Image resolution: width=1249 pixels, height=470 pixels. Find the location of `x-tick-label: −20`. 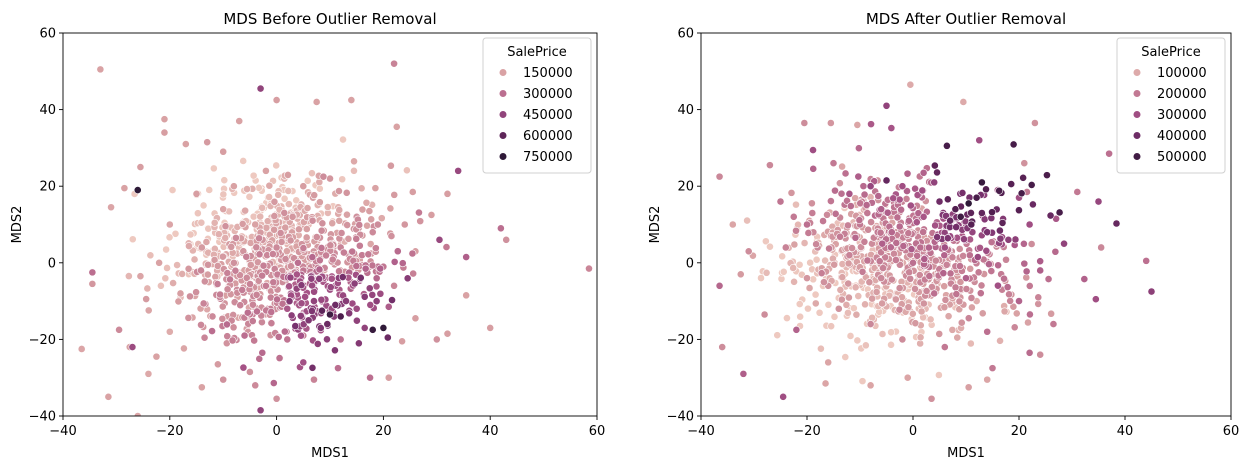

x-tick-label: −20 is located at coordinates (169, 431).